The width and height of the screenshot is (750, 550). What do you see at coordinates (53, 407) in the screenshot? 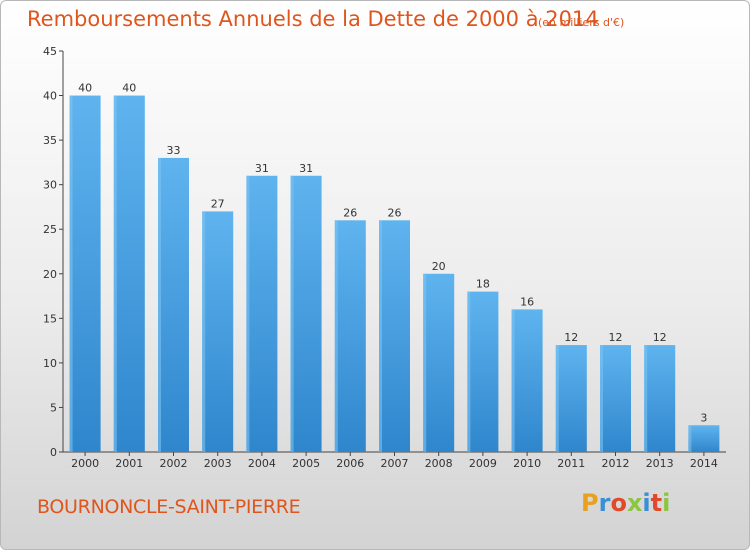
I see `y-tick-label: 5` at bounding box center [53, 407].